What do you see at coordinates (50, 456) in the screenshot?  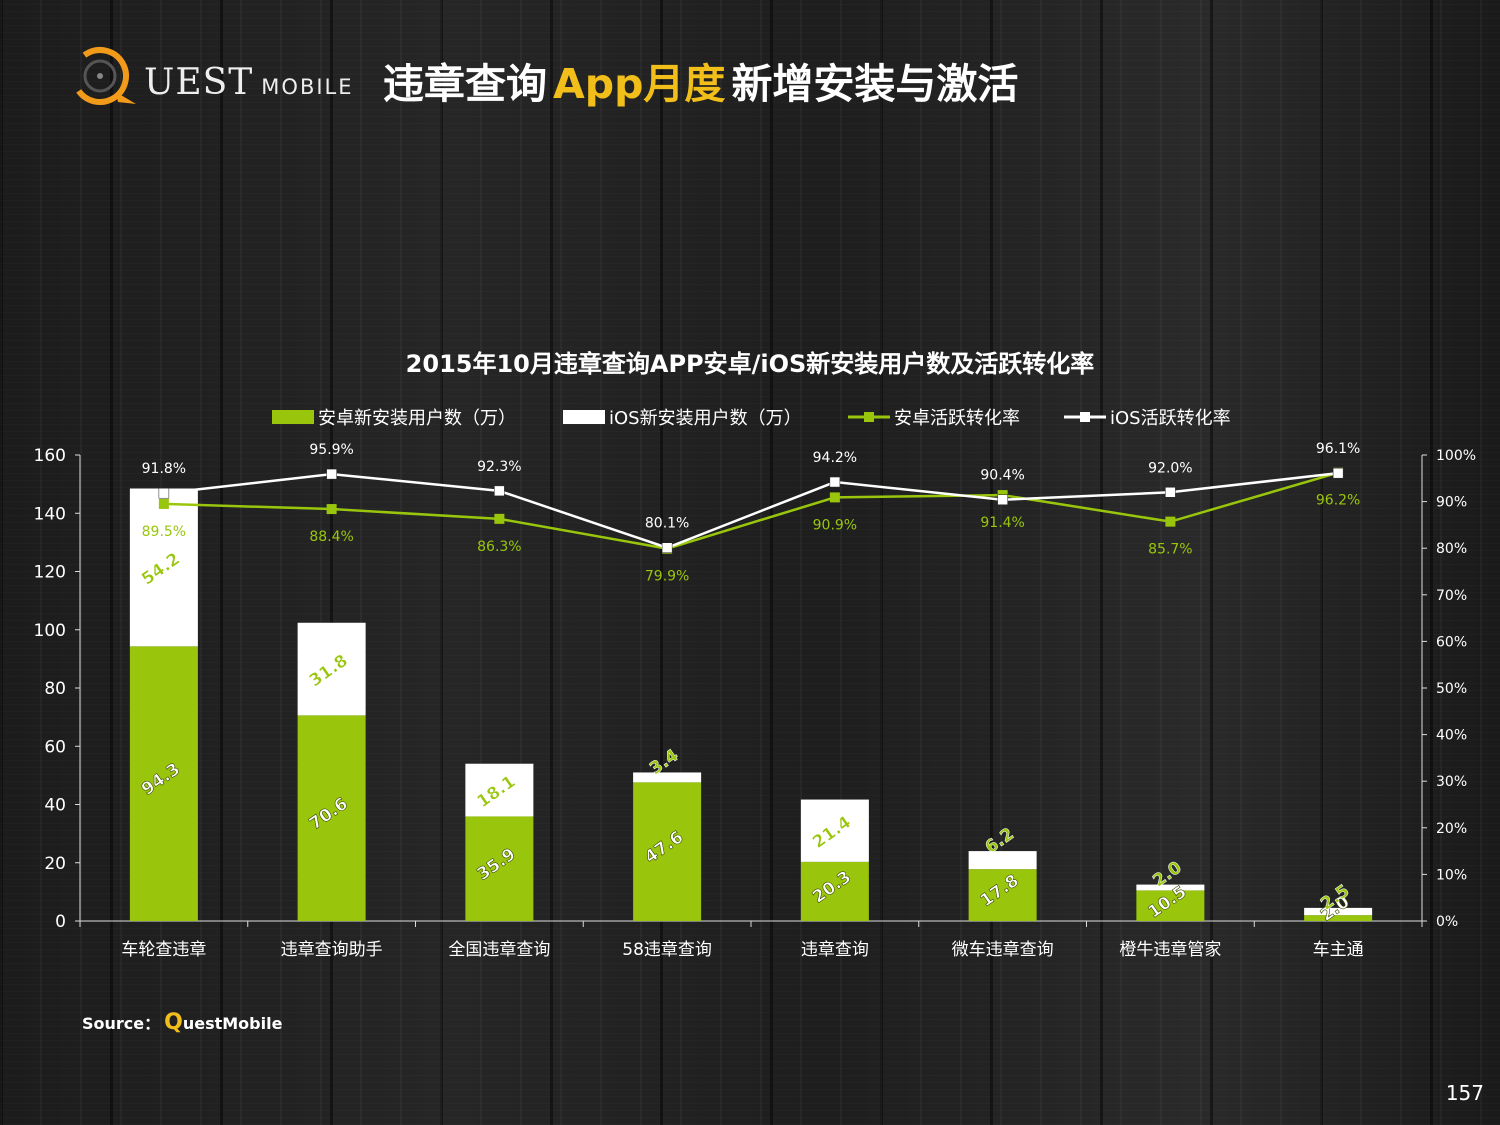 I see `y-left-tick-label: 160` at bounding box center [50, 456].